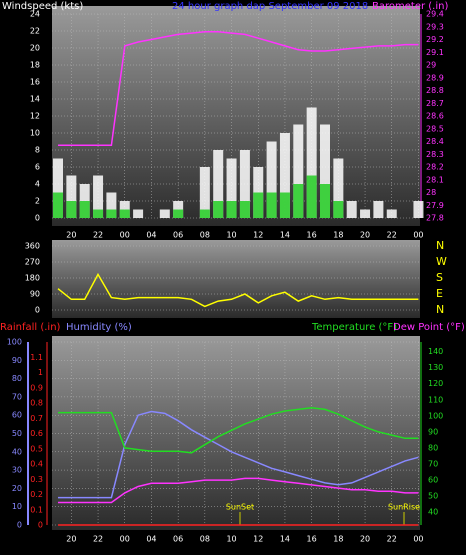 This screenshot has width=466, height=555. Describe the element at coordinates (433, 464) in the screenshot. I see `y2-tick-label: 70` at that location.